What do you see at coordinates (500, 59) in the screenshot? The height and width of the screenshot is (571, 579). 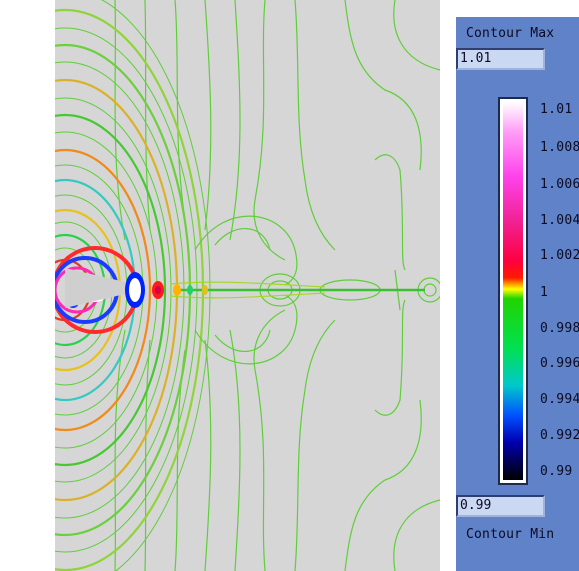 I see `contour-max-field: 1.01` at bounding box center [500, 59].